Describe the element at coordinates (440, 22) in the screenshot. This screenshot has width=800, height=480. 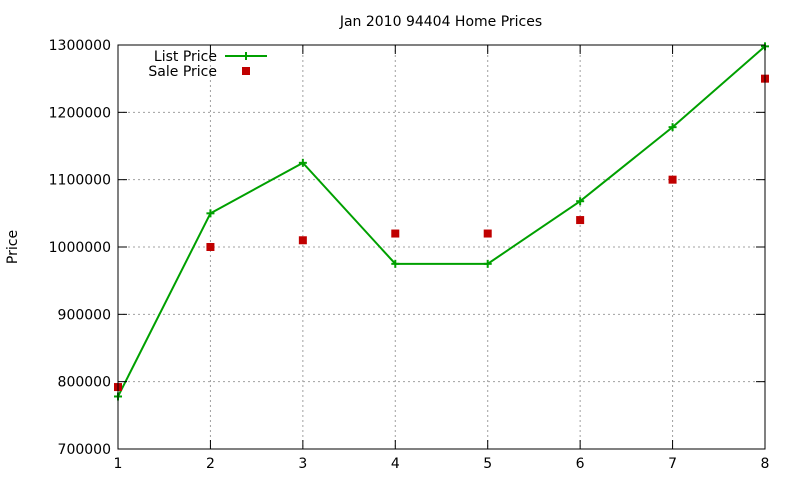
I see `chart-title: Jan 2010 94404 Home Prices` at that location.